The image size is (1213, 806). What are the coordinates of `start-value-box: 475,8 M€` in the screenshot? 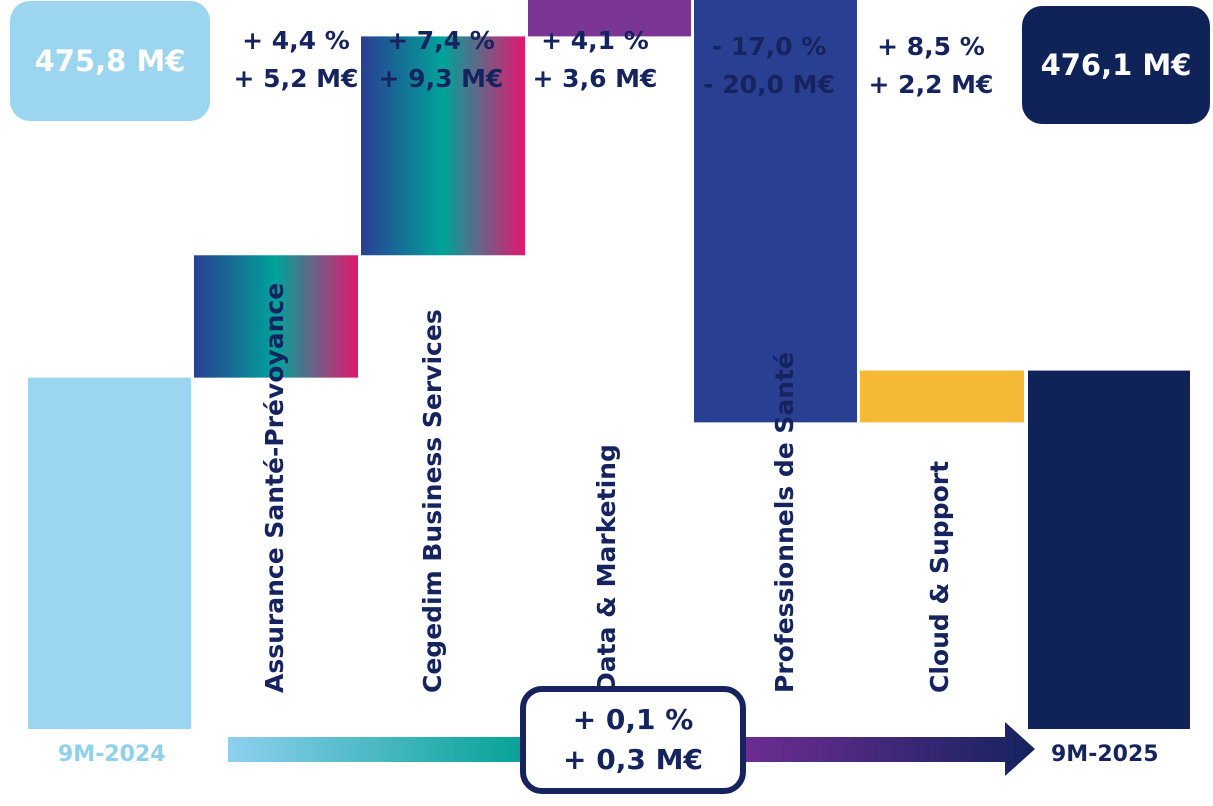 It's located at (110, 61).